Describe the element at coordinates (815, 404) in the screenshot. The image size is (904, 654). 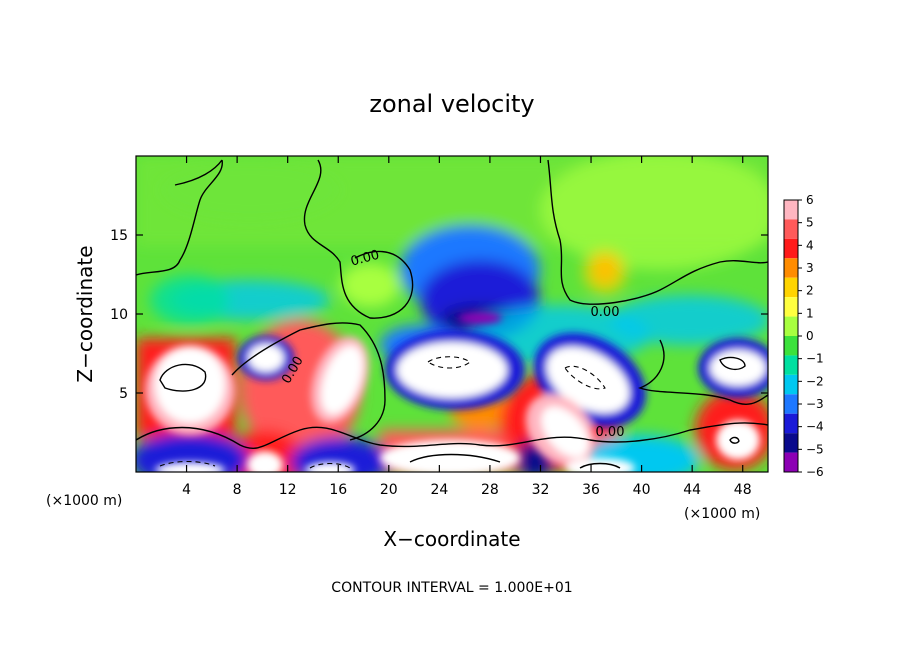
I see `colorbar-label-9: −3` at that location.